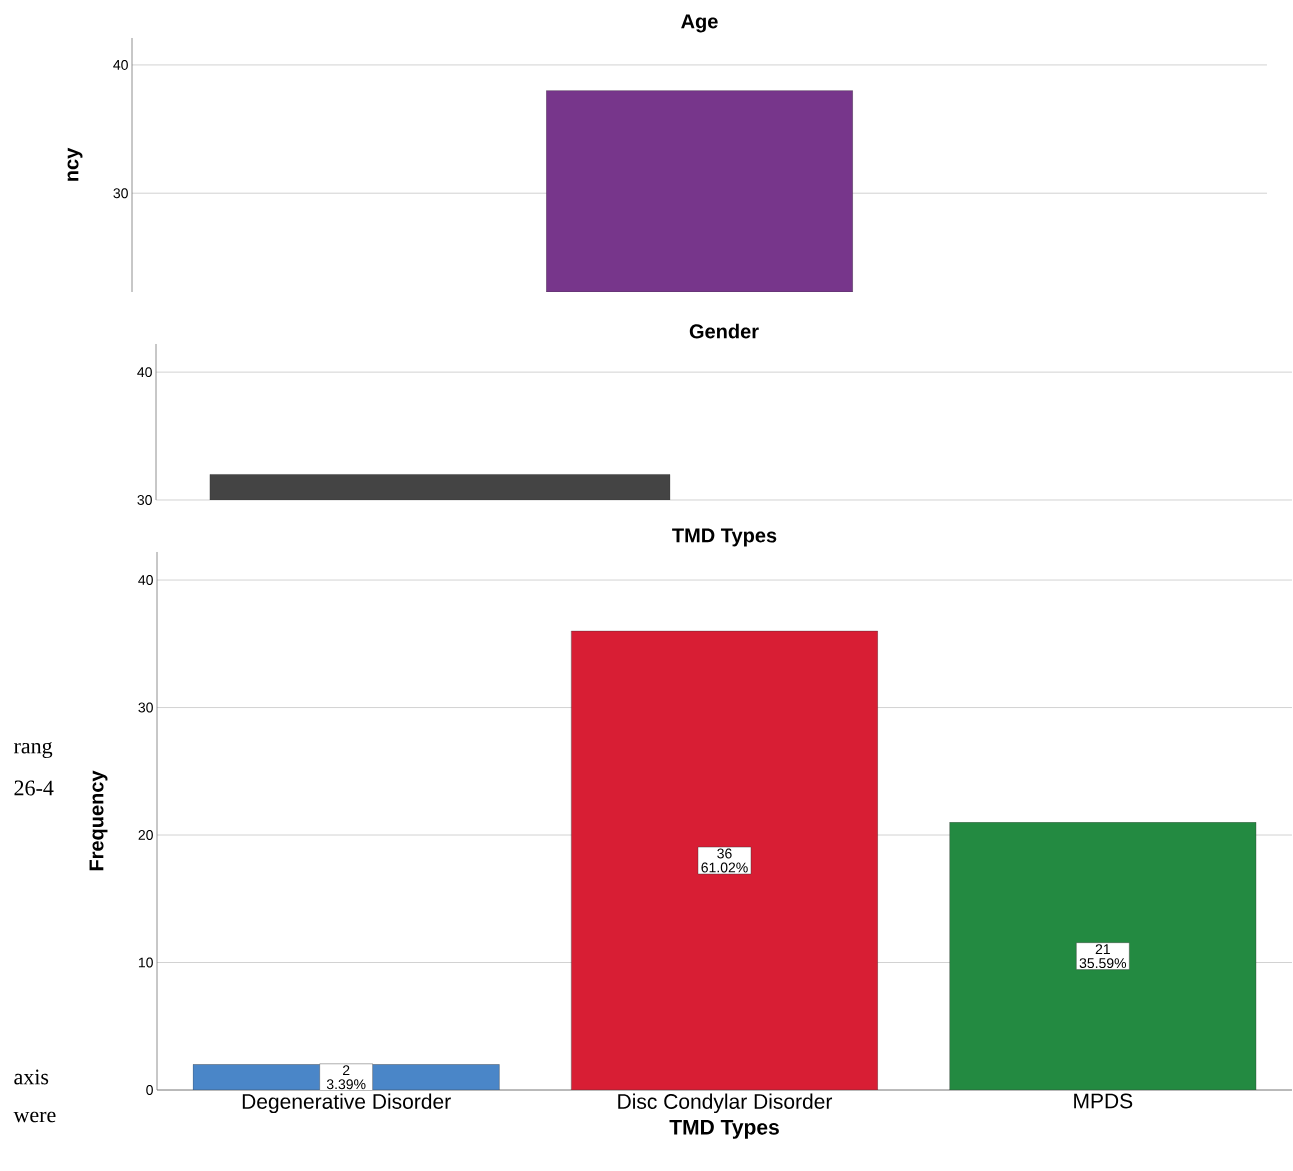  I want to click on y-tick-label: 10, so click(145, 962).